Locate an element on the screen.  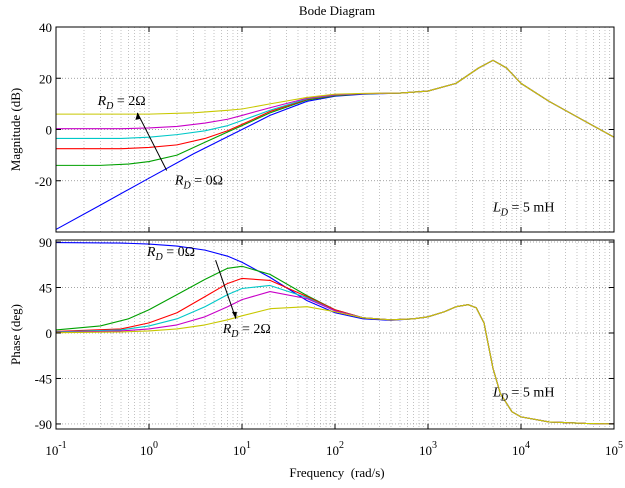
x-tick-exponent: 4 is located at coordinates (527, 445).